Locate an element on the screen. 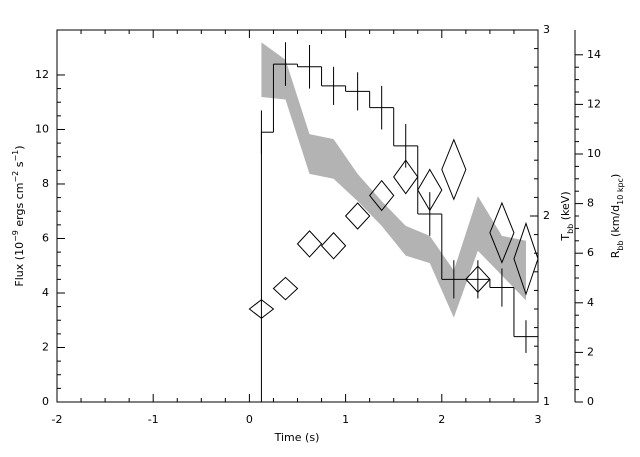  ylabel-part: −9 is located at coordinates (15, 236).